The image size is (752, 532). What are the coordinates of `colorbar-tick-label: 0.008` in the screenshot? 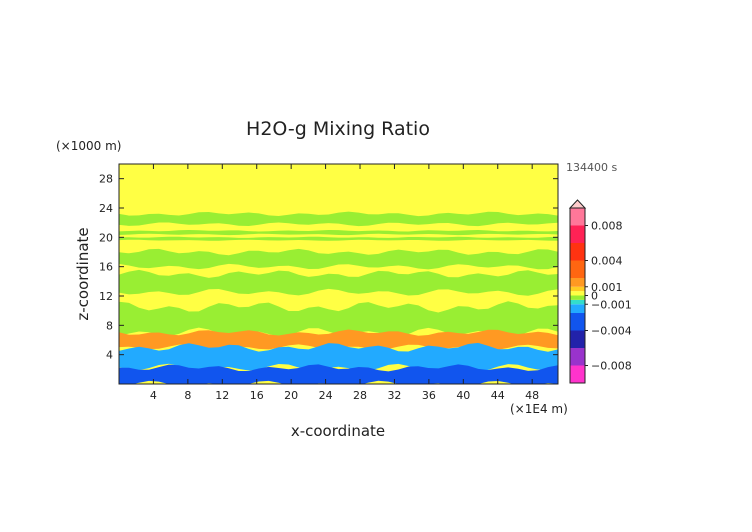 It's located at (607, 226).